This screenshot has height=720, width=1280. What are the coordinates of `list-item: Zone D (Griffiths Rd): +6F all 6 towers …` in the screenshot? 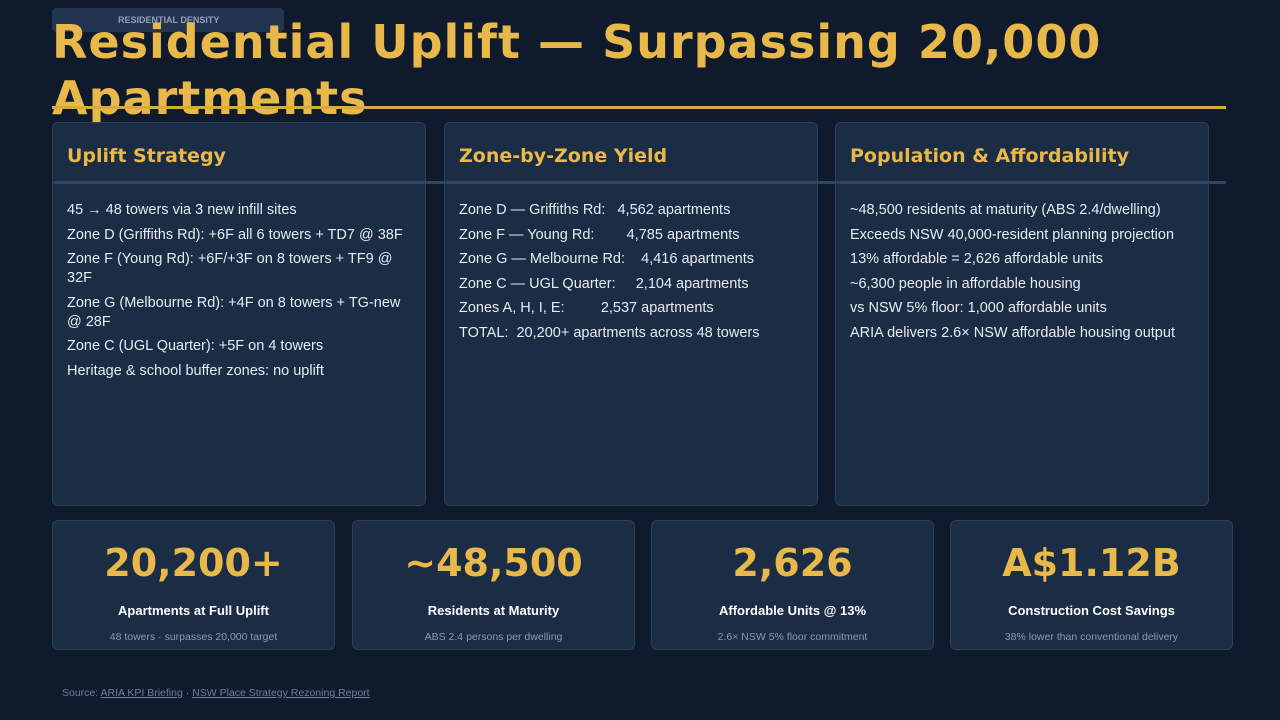 It's located at (235, 234).